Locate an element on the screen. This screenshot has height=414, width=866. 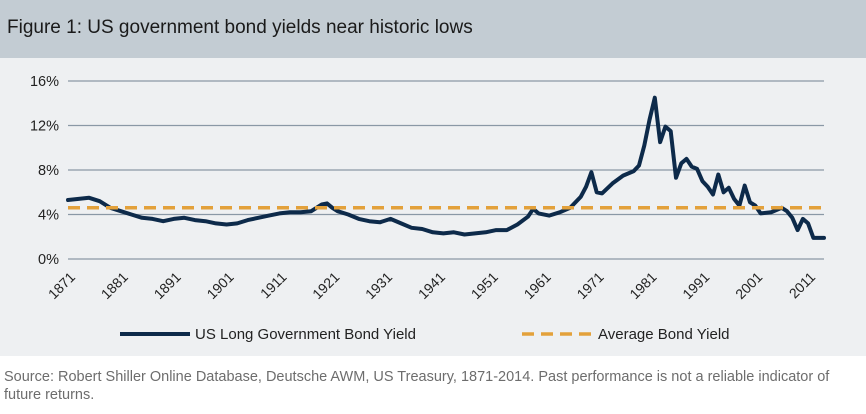
legend-label-average-yield: Average Bond Yield is located at coordinates (664, 334).